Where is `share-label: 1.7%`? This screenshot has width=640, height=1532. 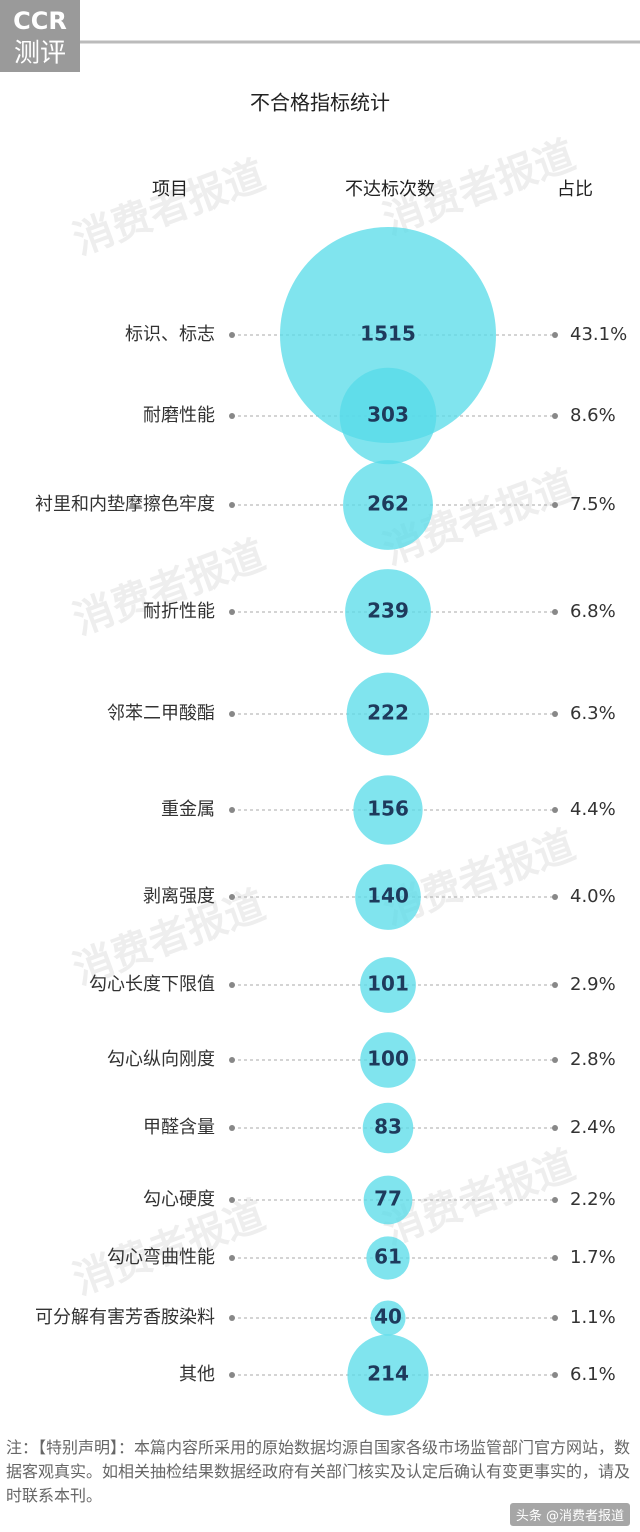 share-label: 1.7% is located at coordinates (593, 1257).